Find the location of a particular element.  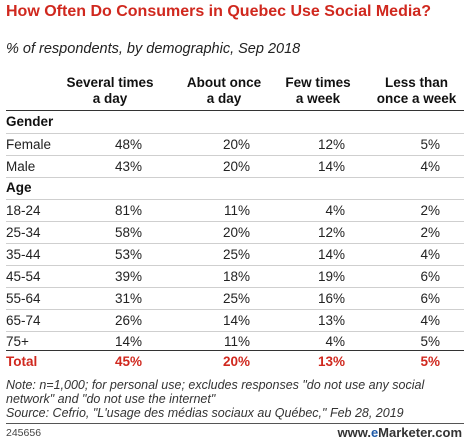

cell-value: 26% is located at coordinates (128, 320).